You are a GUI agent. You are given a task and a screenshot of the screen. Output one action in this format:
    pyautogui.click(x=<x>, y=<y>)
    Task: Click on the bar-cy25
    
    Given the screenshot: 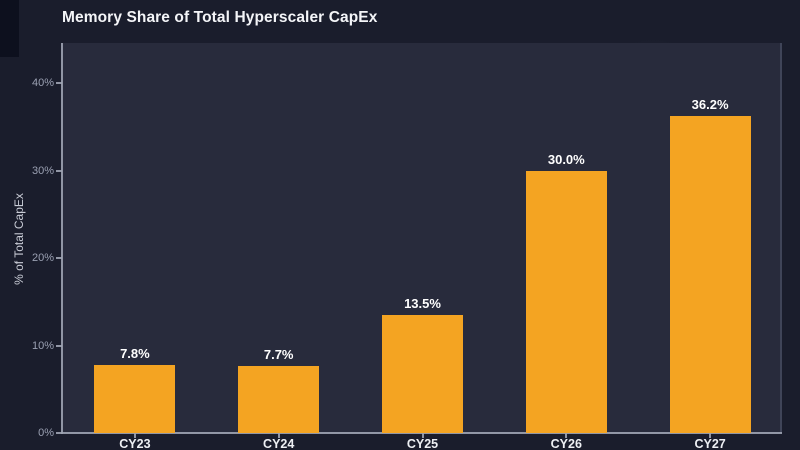 What is the action you would take?
    pyautogui.click(x=422, y=373)
    